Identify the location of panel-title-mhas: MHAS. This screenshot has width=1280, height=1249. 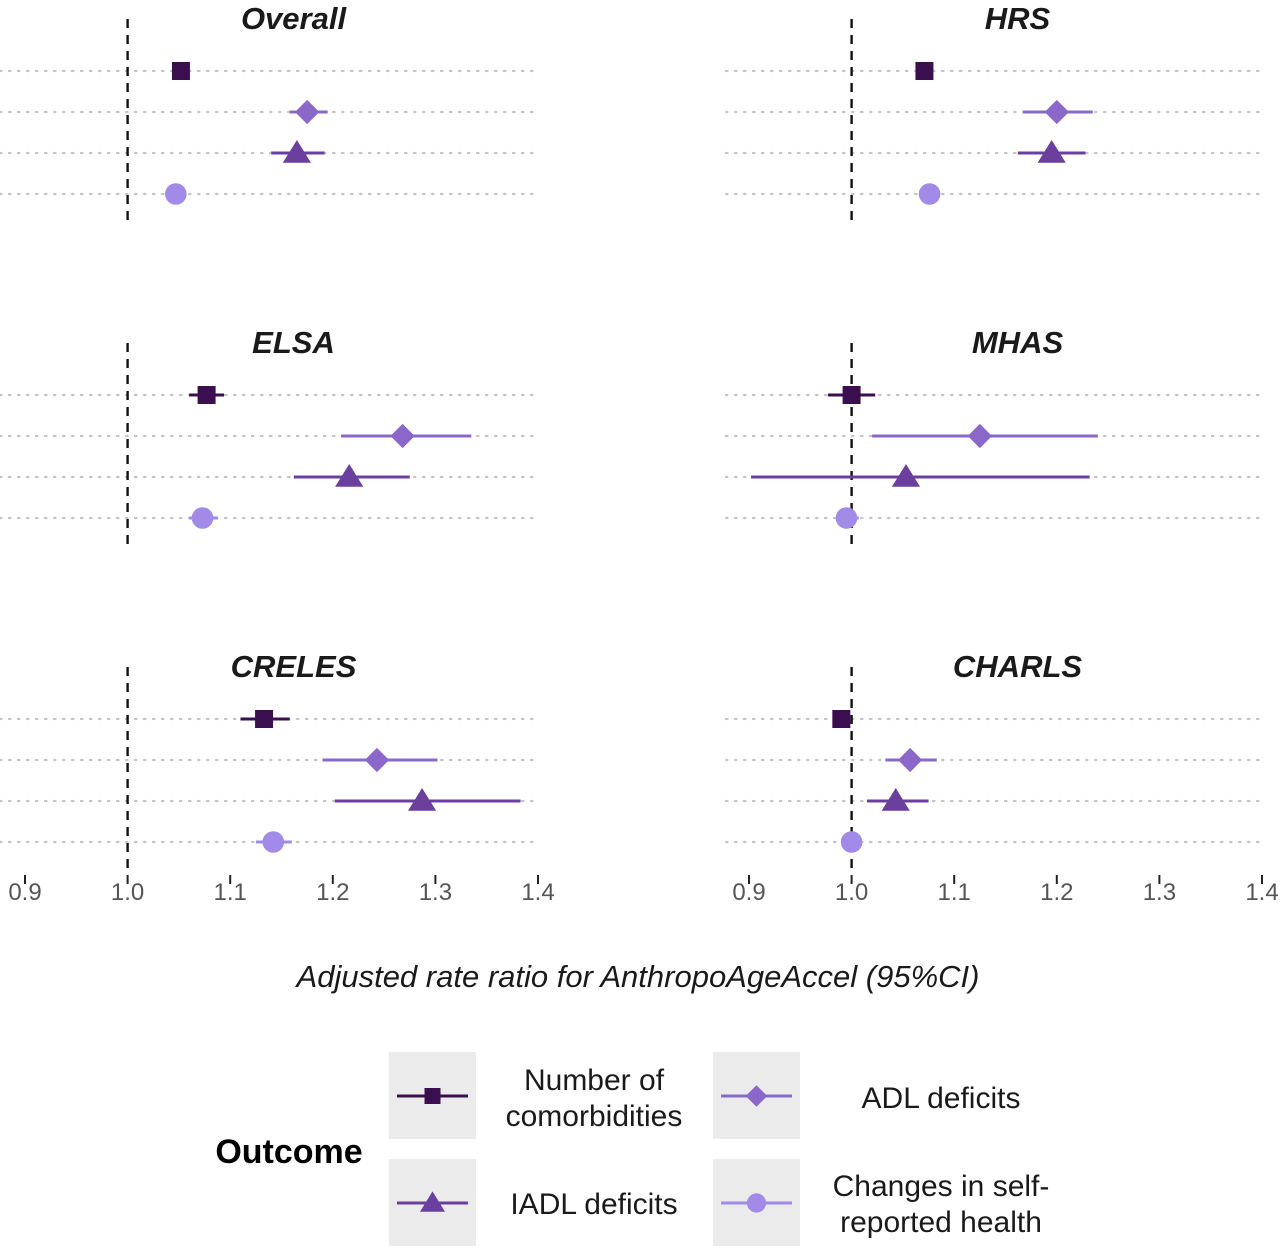
(1018, 342).